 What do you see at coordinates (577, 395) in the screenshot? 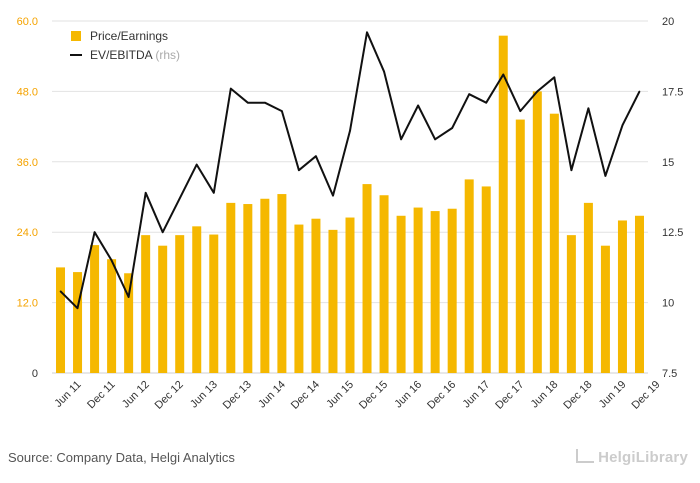
I see `x-tick-label: Dec 18` at bounding box center [577, 395].